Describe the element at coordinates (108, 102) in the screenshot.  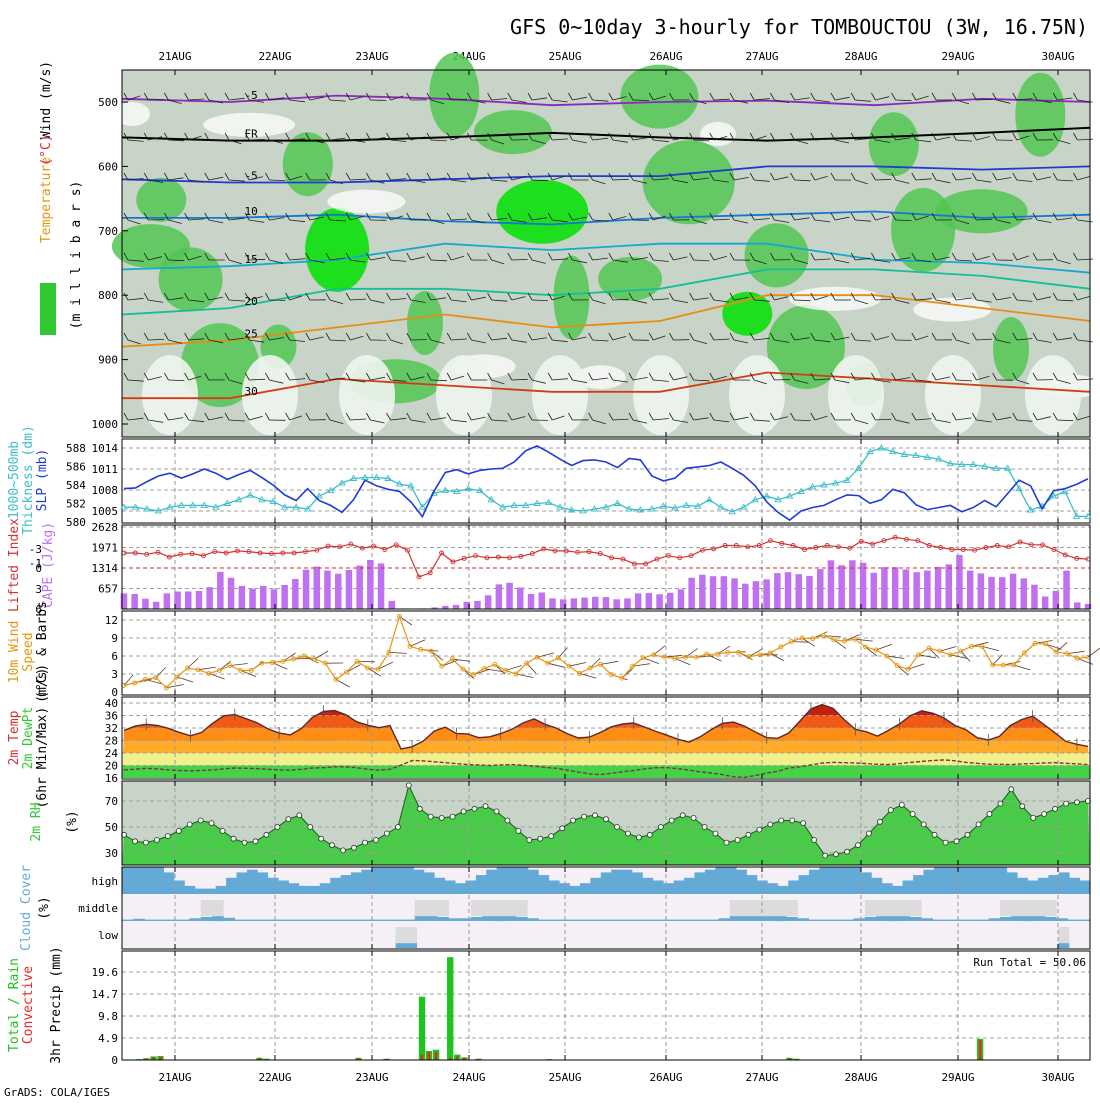
I see `y-tick-label: 500` at that location.